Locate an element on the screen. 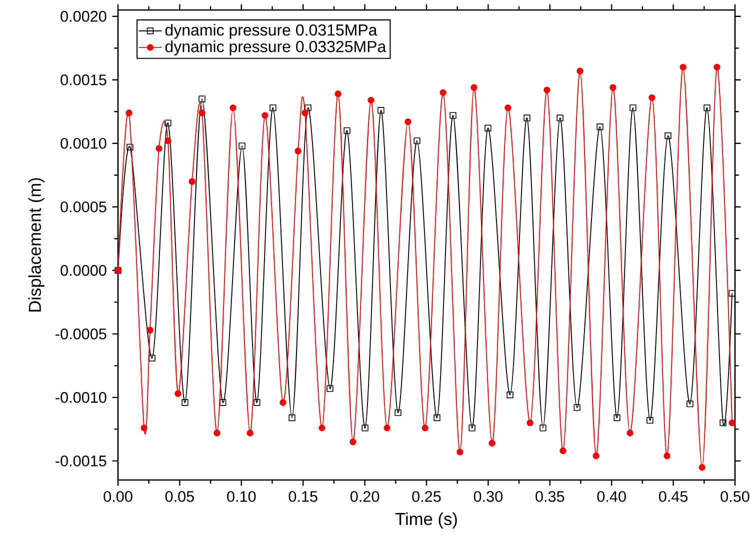 The image size is (750, 543). y-tick-label: -0.0015 is located at coordinates (81, 461).